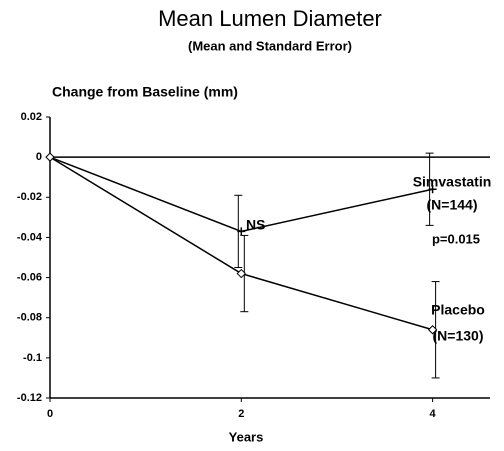 This screenshot has width=504, height=451. Describe the element at coordinates (145, 92) in the screenshot. I see `y-axis-label: Change from Baseline (mm)` at that location.